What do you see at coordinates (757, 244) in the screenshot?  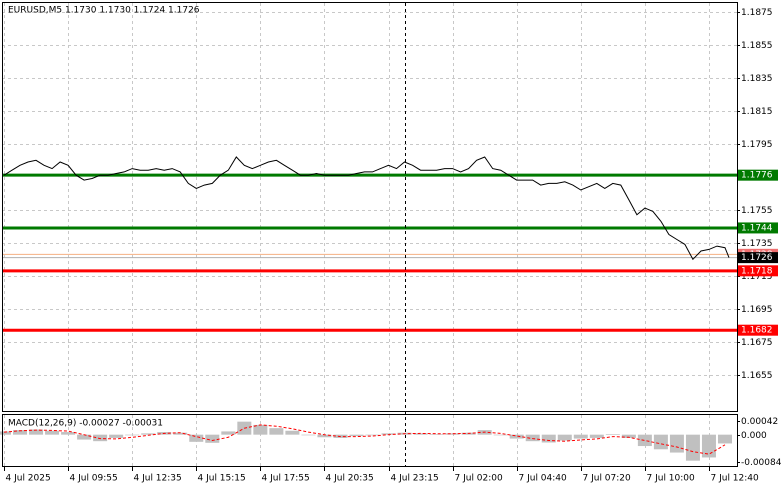 I see `y-tick-label: 1.1735` at bounding box center [757, 244].